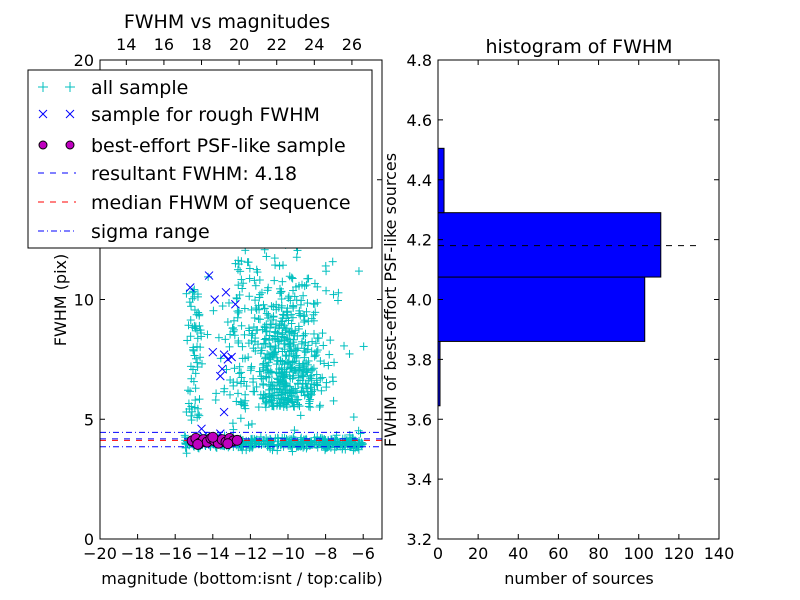  I want to click on rough-sample-point, so click(220, 376).